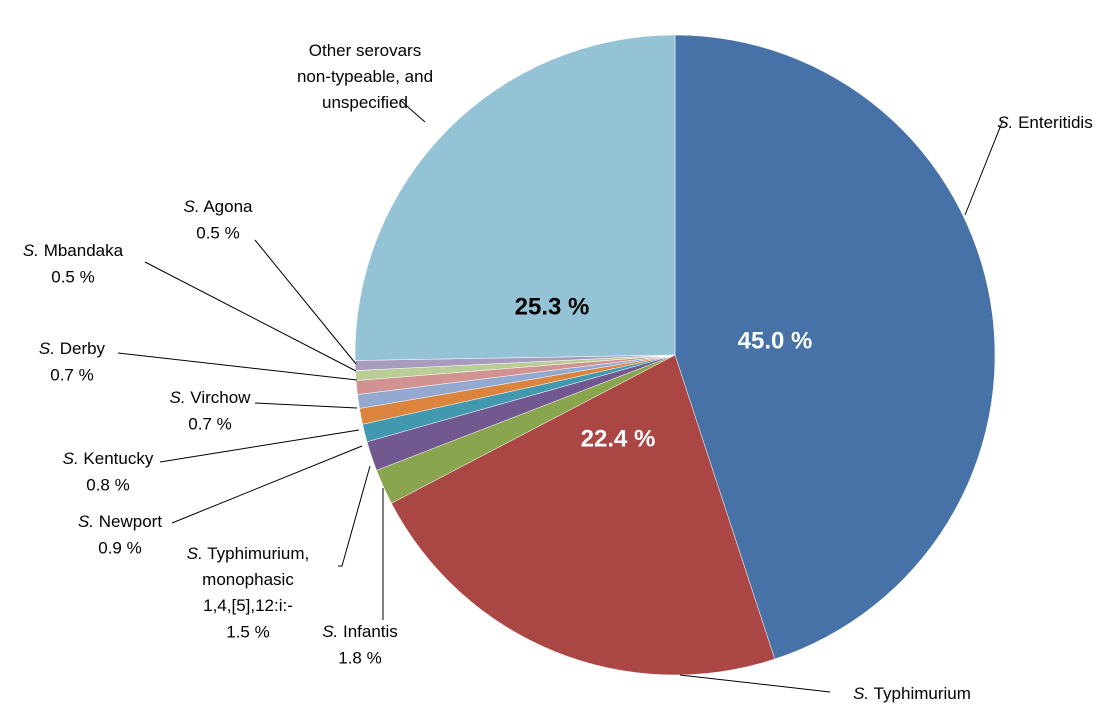 The image size is (1119, 709). What do you see at coordinates (247, 631) in the screenshot?
I see `value-label: 1.5 %` at bounding box center [247, 631].